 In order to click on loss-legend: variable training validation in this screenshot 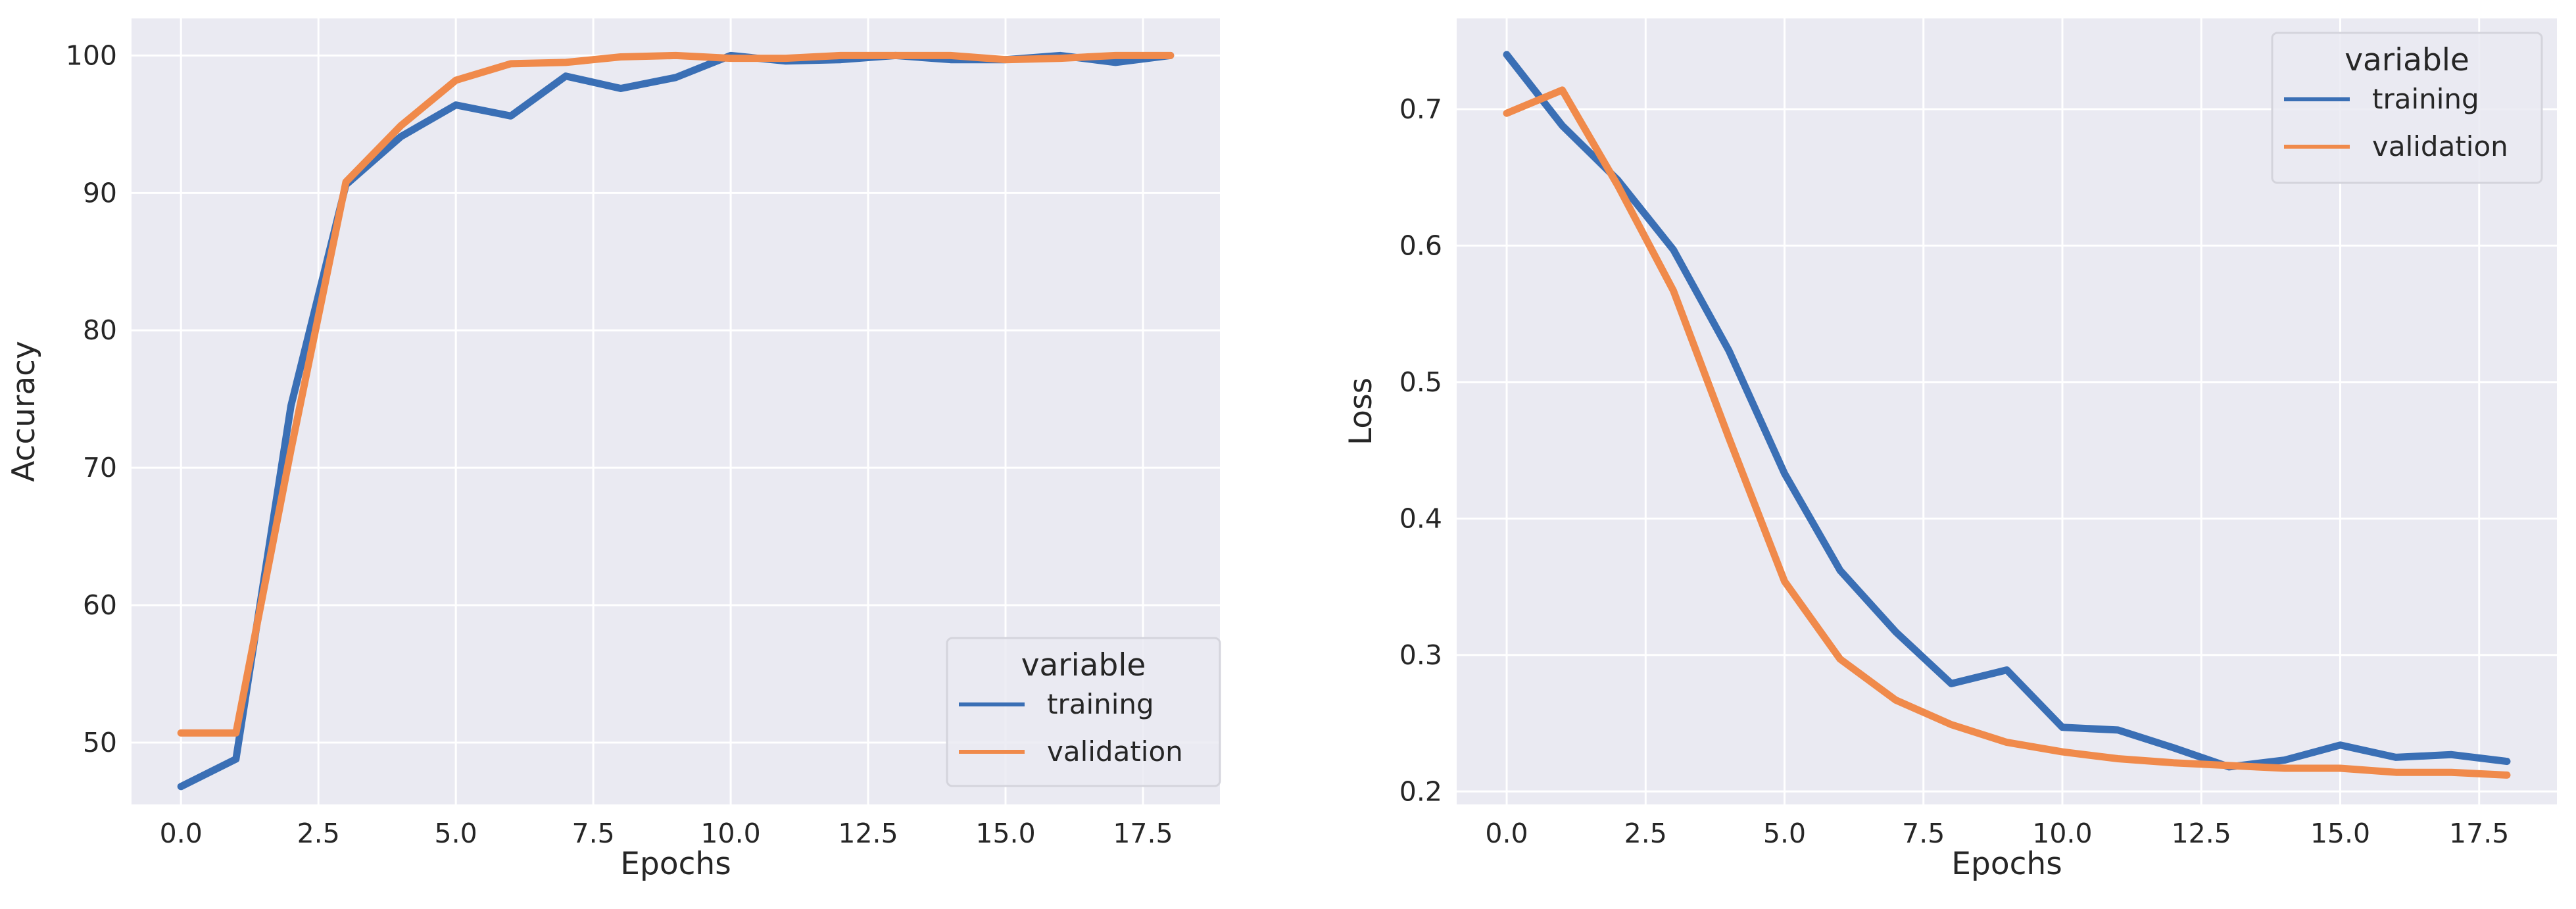, I will do `click(2407, 108)`.